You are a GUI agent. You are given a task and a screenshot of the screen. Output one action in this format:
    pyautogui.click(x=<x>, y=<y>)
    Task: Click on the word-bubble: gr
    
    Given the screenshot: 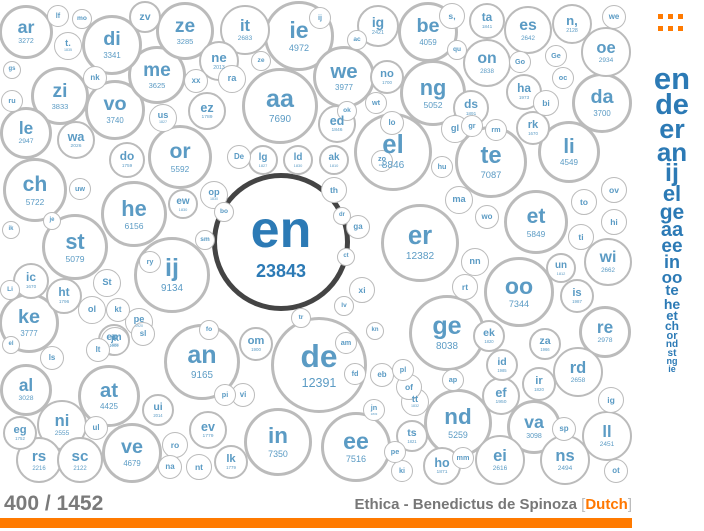 What is the action you would take?
    pyautogui.click(x=472, y=126)
    